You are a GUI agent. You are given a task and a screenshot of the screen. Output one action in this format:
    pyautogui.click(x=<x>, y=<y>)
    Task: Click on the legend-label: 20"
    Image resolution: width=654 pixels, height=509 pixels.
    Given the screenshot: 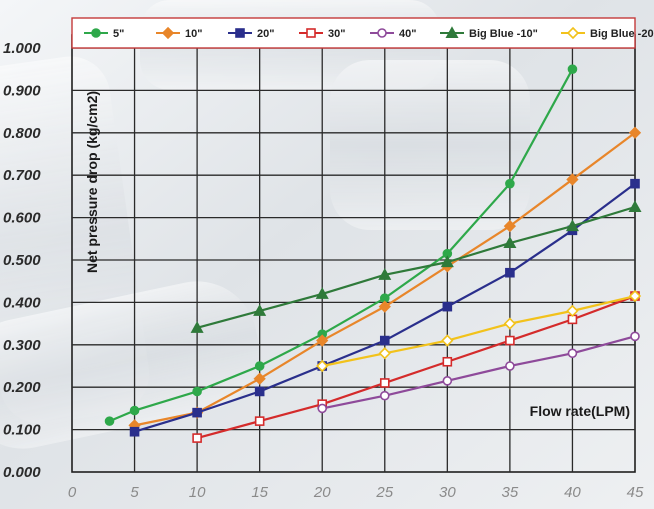 What is the action you would take?
    pyautogui.click(x=265, y=34)
    